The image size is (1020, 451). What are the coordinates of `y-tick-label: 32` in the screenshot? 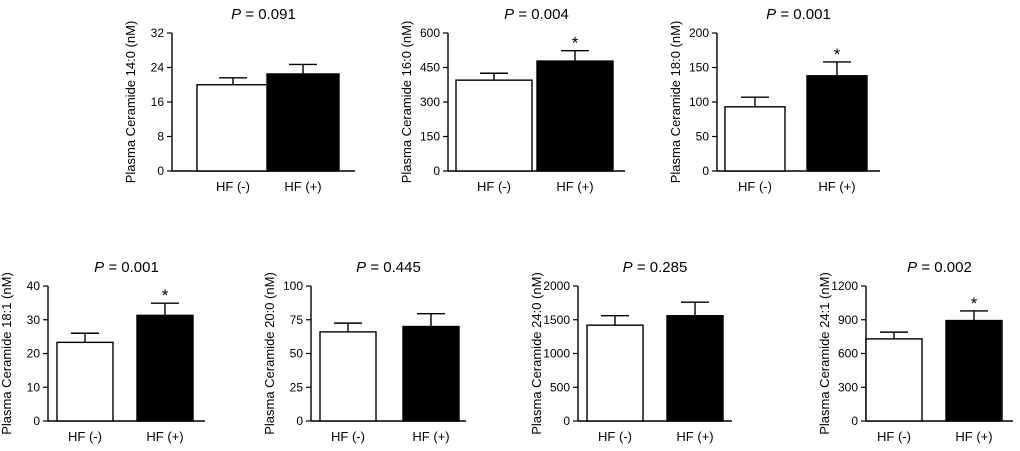 It's located at (158, 33).